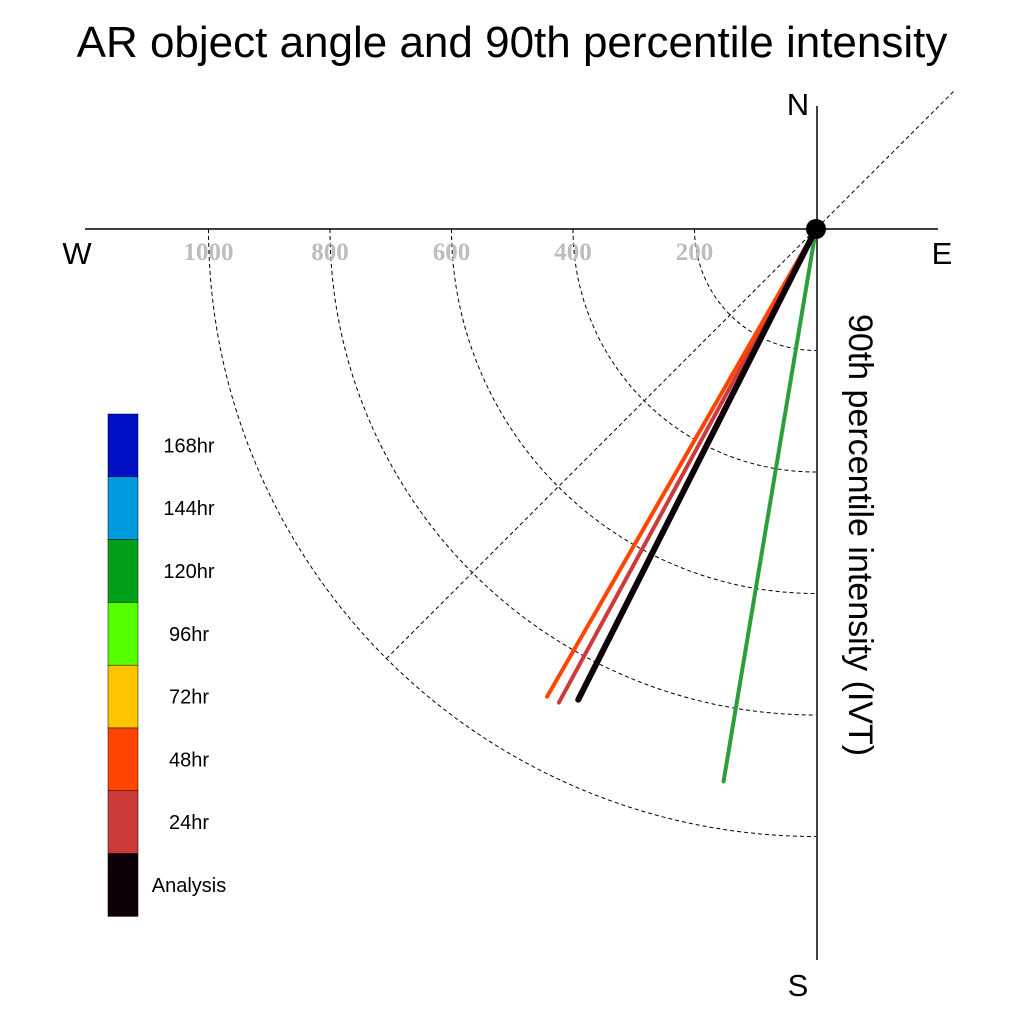 The width and height of the screenshot is (1024, 1024). Describe the element at coordinates (189, 698) in the screenshot. I see `legend-label-72hr: 72hr` at that location.